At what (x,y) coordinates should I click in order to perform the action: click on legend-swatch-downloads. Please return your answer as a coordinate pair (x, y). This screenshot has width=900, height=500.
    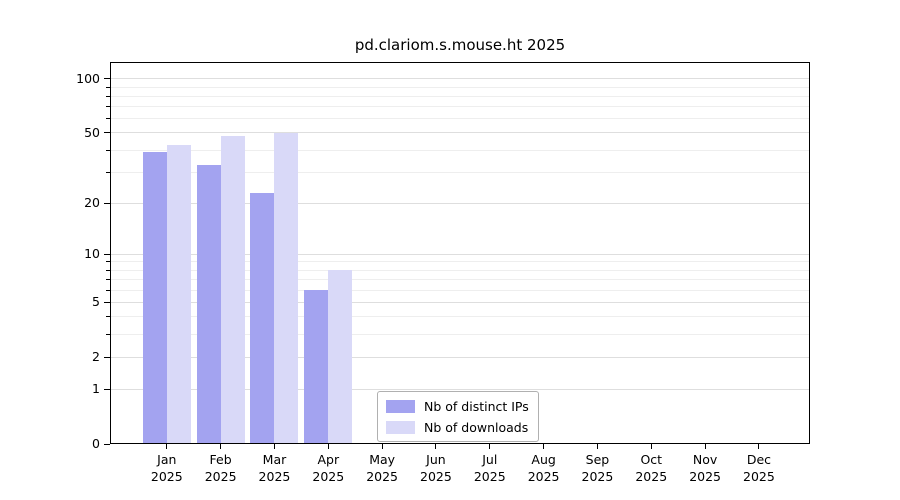
    Looking at the image, I should click on (400, 427).